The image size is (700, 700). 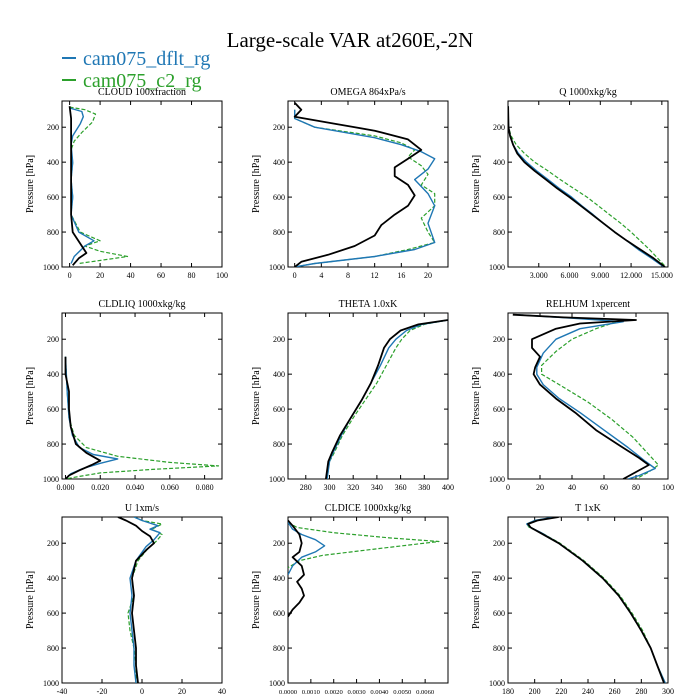 What do you see at coordinates (636, 487) in the screenshot?
I see `x-tick-label: 80` at bounding box center [636, 487].